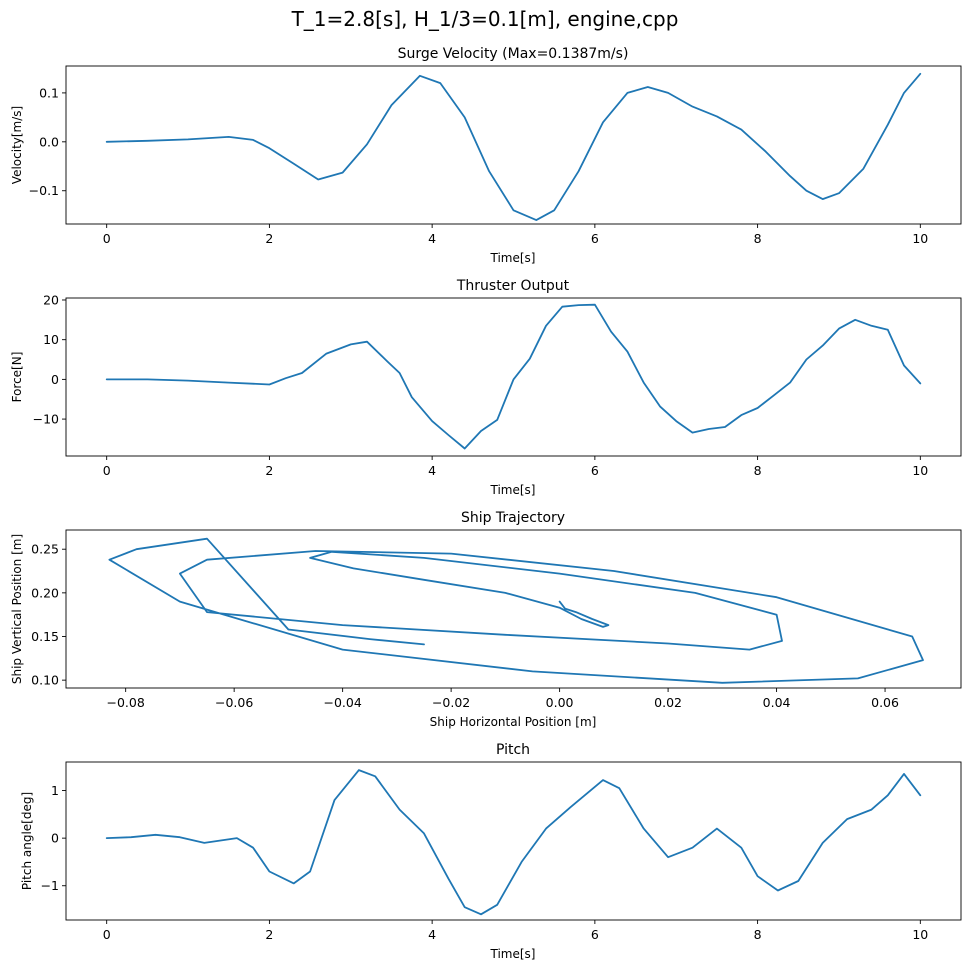  I want to click on thruster-ytick-label: 0, so click(55, 379).